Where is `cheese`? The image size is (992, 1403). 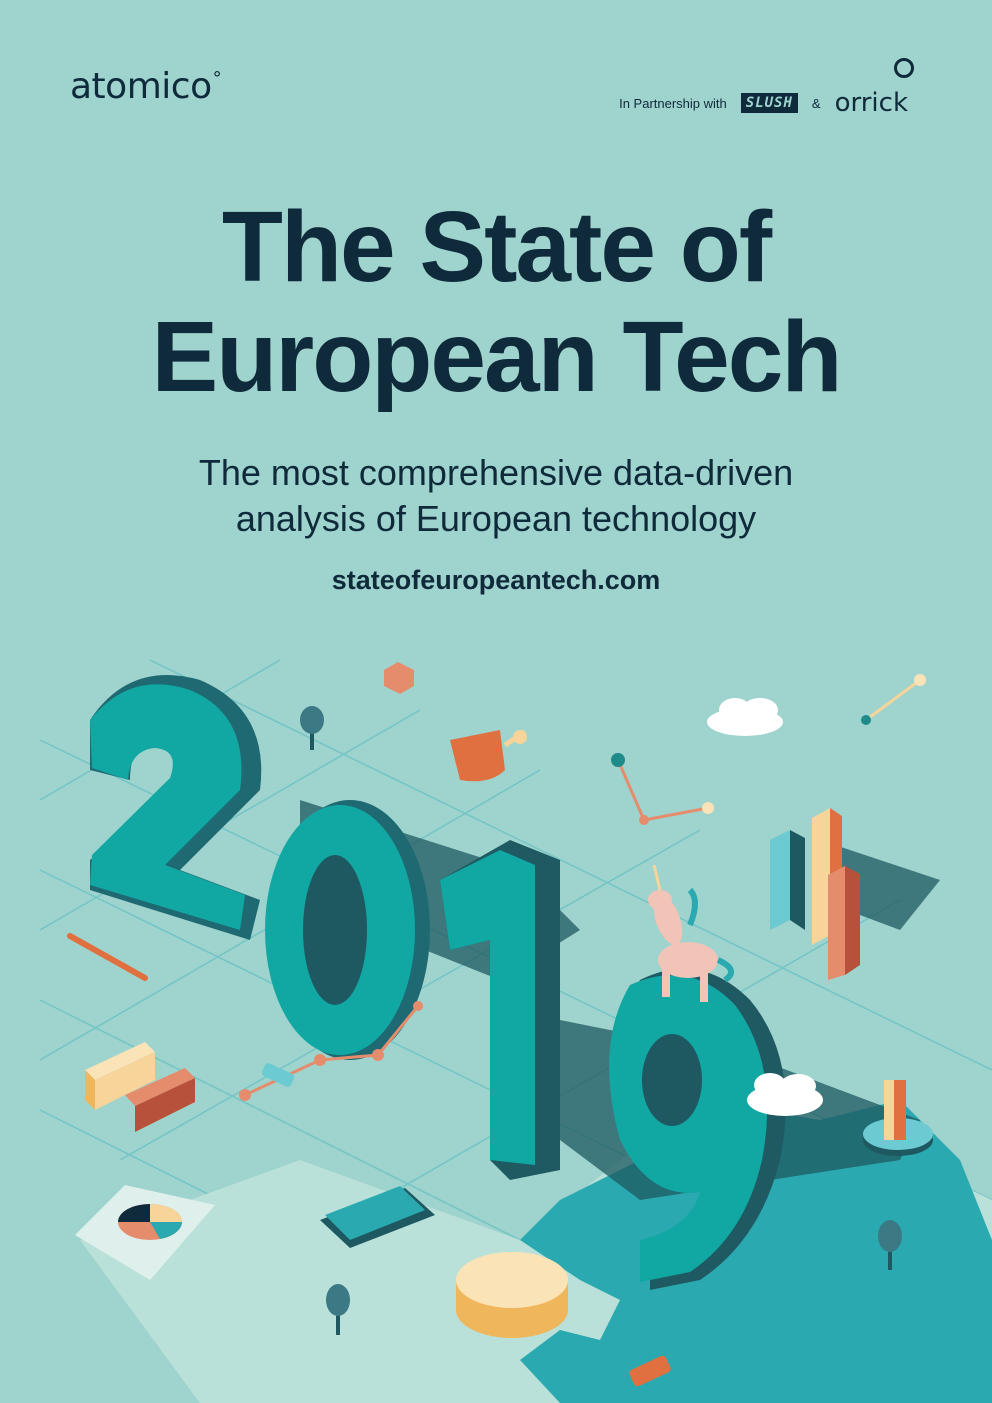 cheese is located at coordinates (512, 1295).